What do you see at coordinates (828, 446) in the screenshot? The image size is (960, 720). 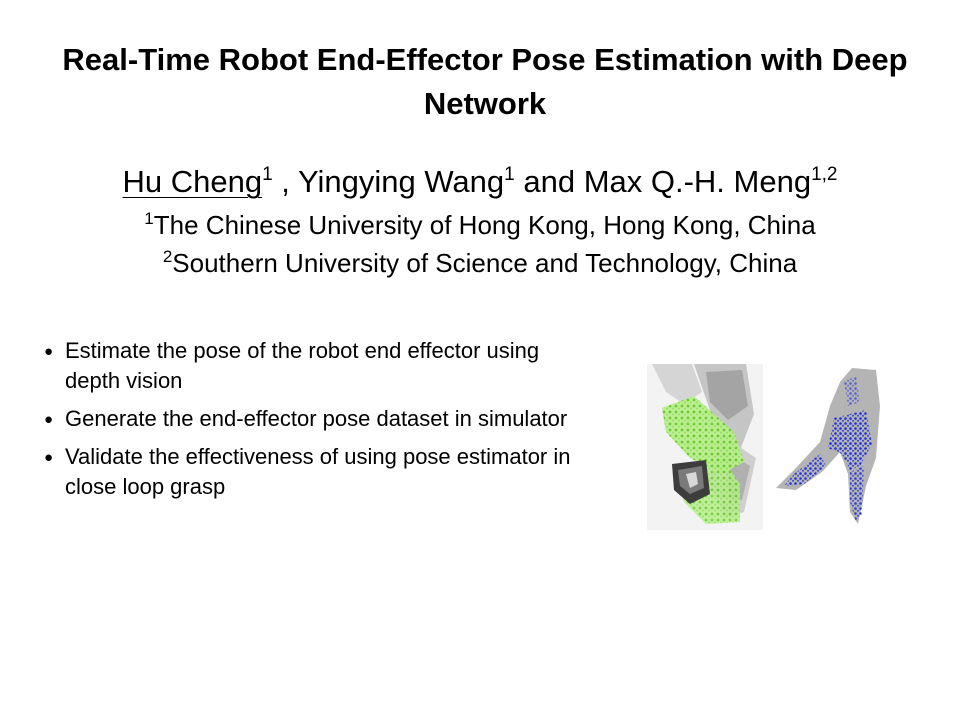 I see `gripper-pointcloud-scene` at bounding box center [828, 446].